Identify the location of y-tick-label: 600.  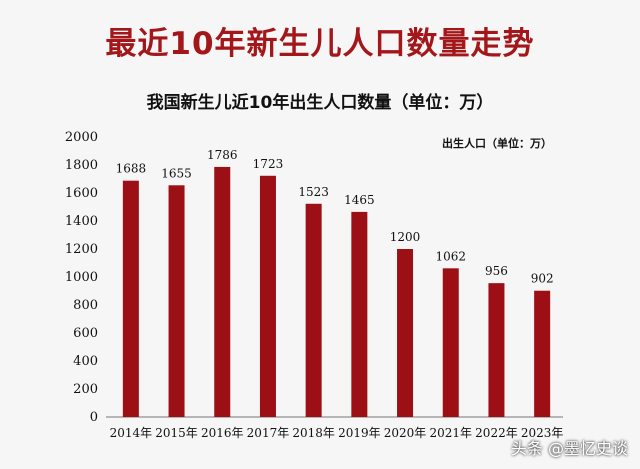
(85, 333).